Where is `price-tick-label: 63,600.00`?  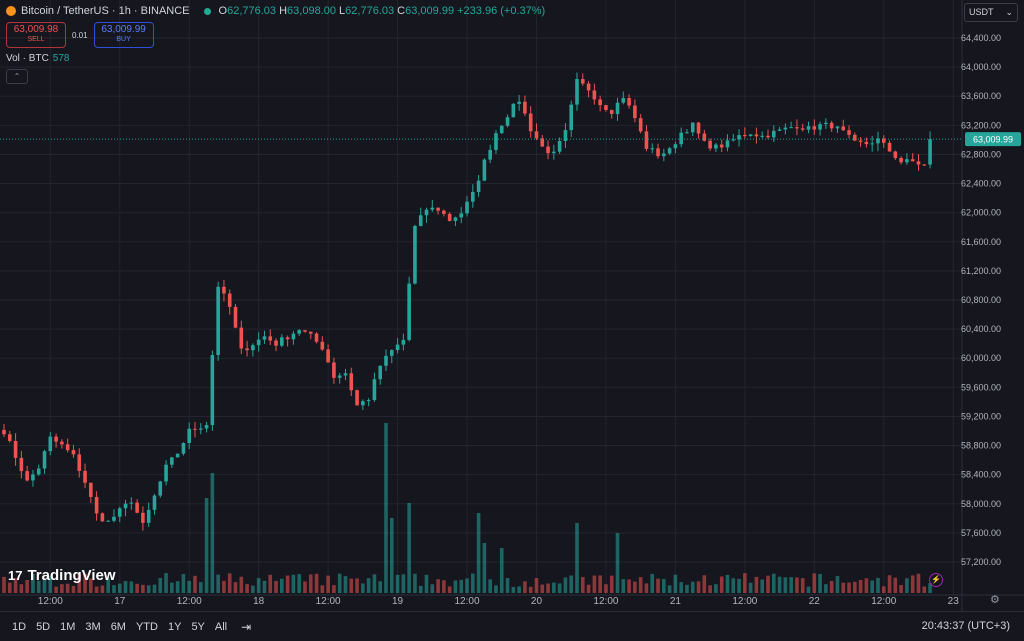 price-tick-label: 63,600.00 is located at coordinates (981, 96).